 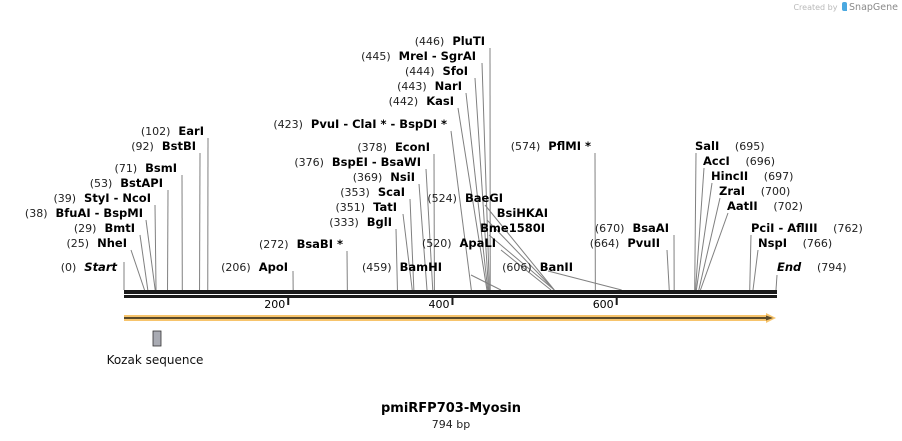 What do you see at coordinates (429, 86) in the screenshot?
I see `restriction-site-label: (443) NarI` at bounding box center [429, 86].